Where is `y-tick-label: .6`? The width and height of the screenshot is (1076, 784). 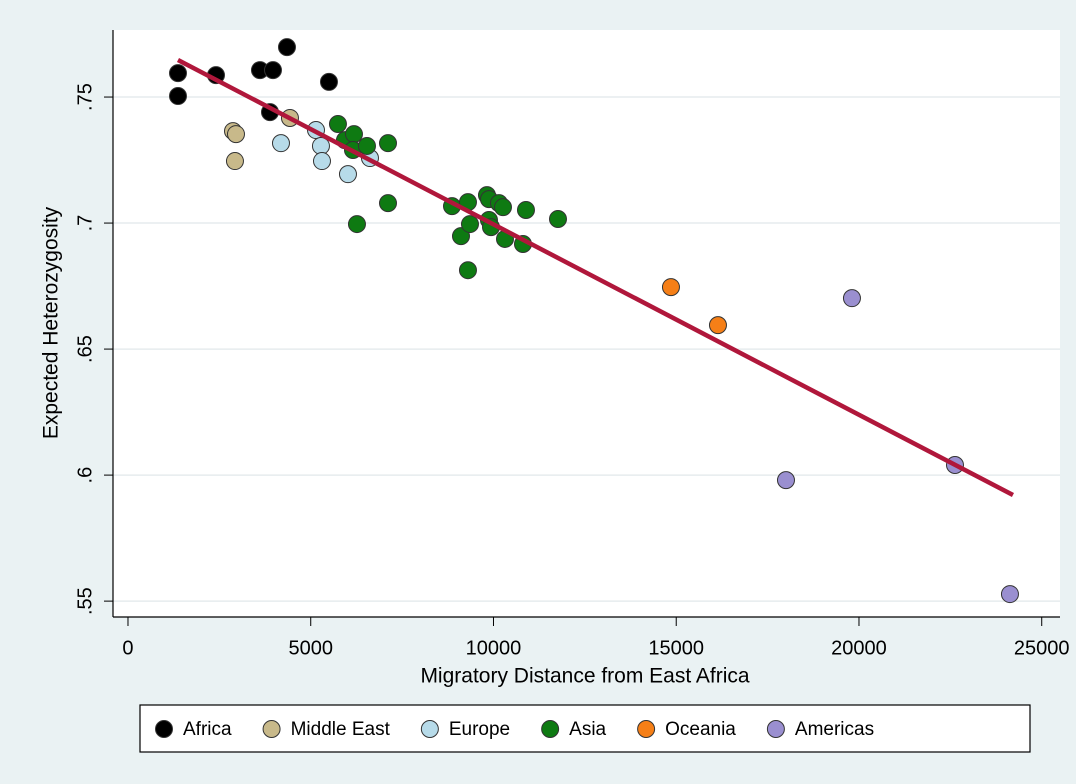
y-tick-label: .6 is located at coordinates (85, 475).